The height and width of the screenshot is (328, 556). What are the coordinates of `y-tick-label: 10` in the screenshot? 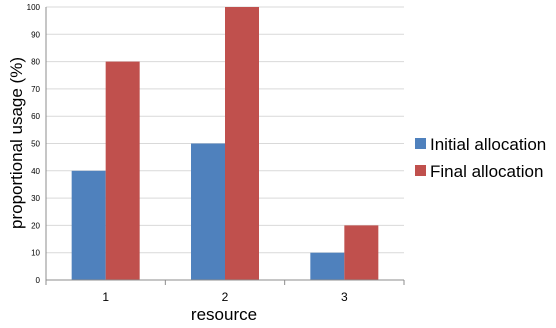 It's located at (35, 253).